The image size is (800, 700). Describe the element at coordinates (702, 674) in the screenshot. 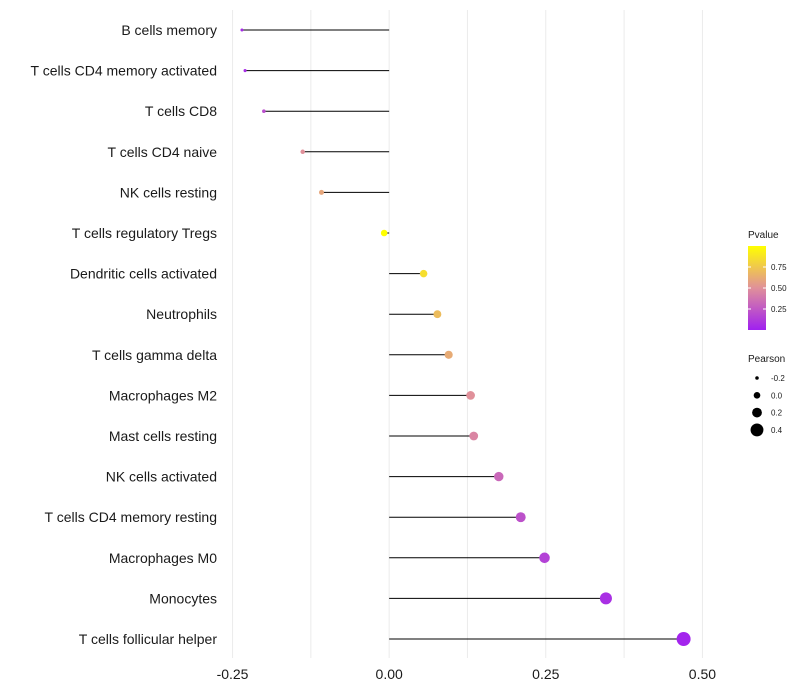

I see `x-tick-label: 0.50` at that location.